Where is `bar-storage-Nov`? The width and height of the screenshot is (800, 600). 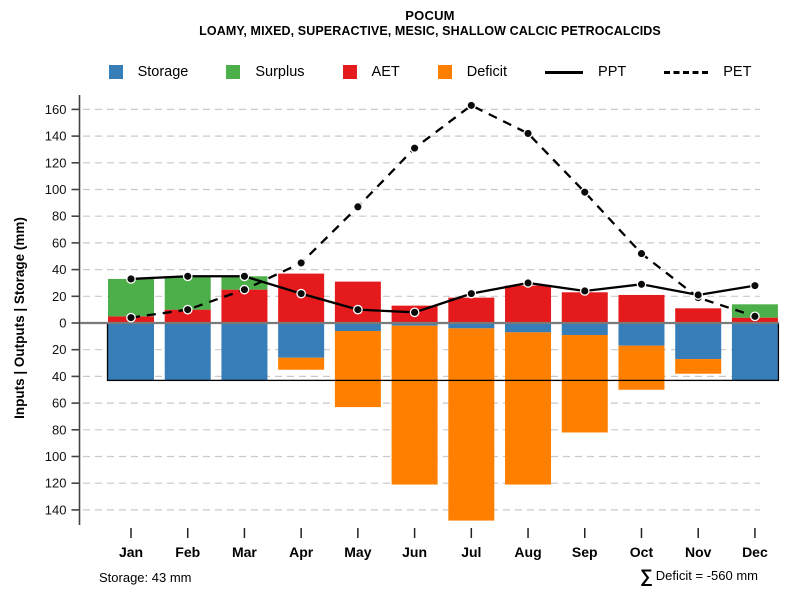 bar-storage-Nov is located at coordinates (698, 341).